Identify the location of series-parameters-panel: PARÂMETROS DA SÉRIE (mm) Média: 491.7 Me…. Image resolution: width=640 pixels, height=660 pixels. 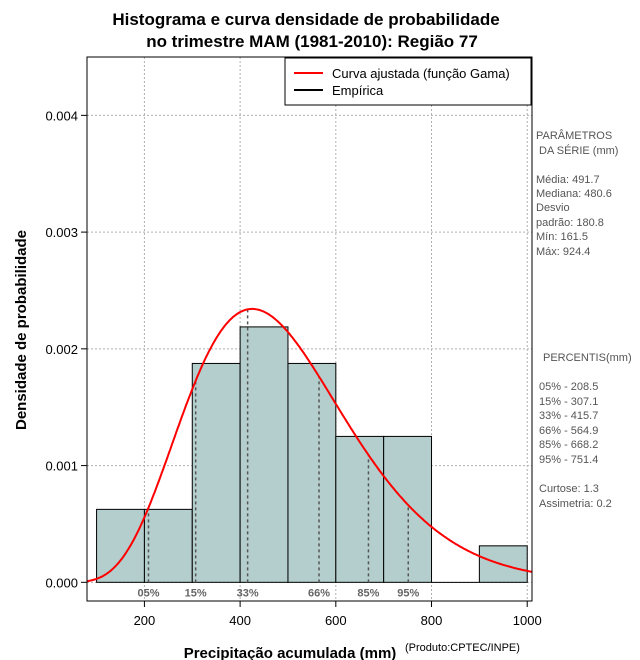
(577, 193).